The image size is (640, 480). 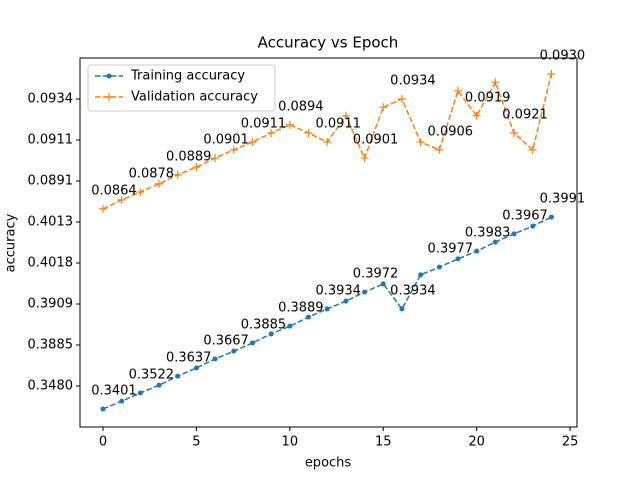 What do you see at coordinates (525, 215) in the screenshot?
I see `annotation: 0.3967` at bounding box center [525, 215].